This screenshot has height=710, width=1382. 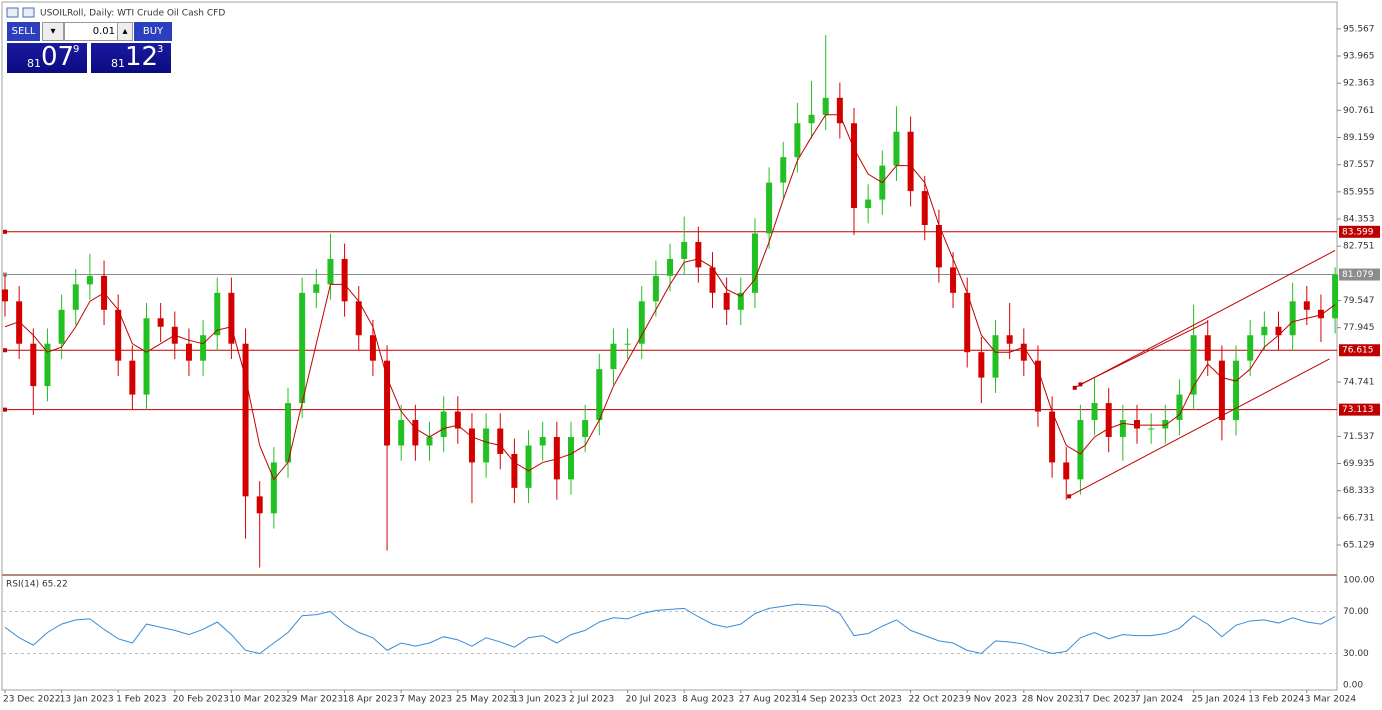 I want to click on y-tick-label: 71.537, so click(x=1359, y=437).